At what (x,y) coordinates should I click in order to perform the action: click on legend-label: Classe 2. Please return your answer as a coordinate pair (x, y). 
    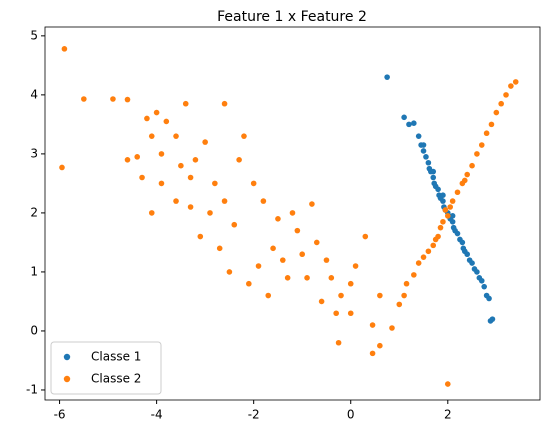
    Looking at the image, I should click on (116, 379).